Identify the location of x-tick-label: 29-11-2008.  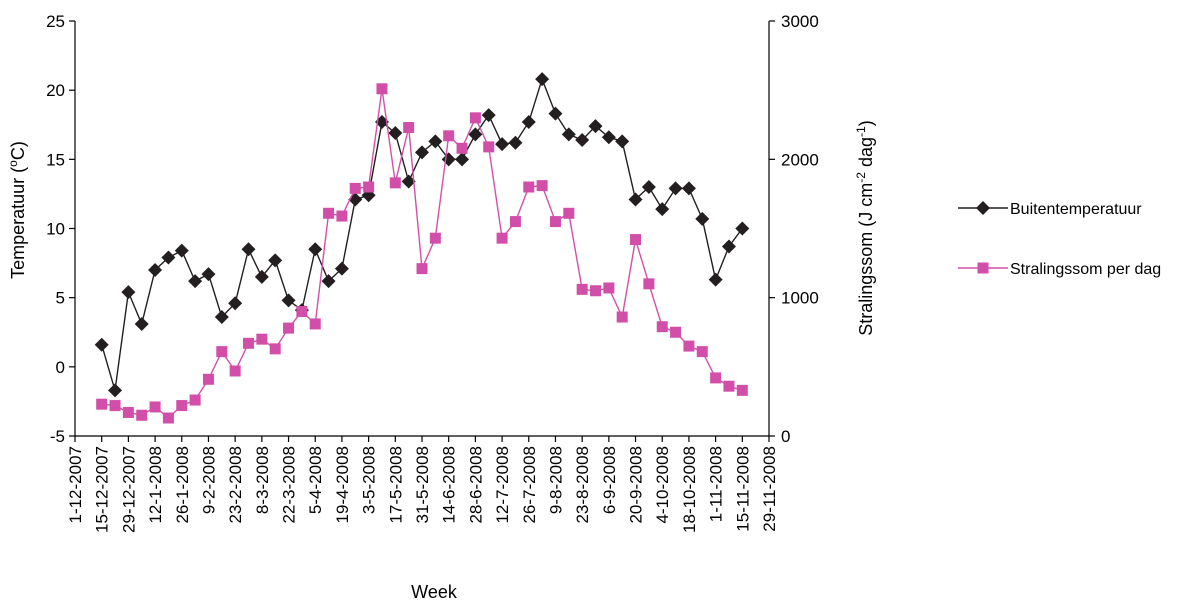
(769, 489).